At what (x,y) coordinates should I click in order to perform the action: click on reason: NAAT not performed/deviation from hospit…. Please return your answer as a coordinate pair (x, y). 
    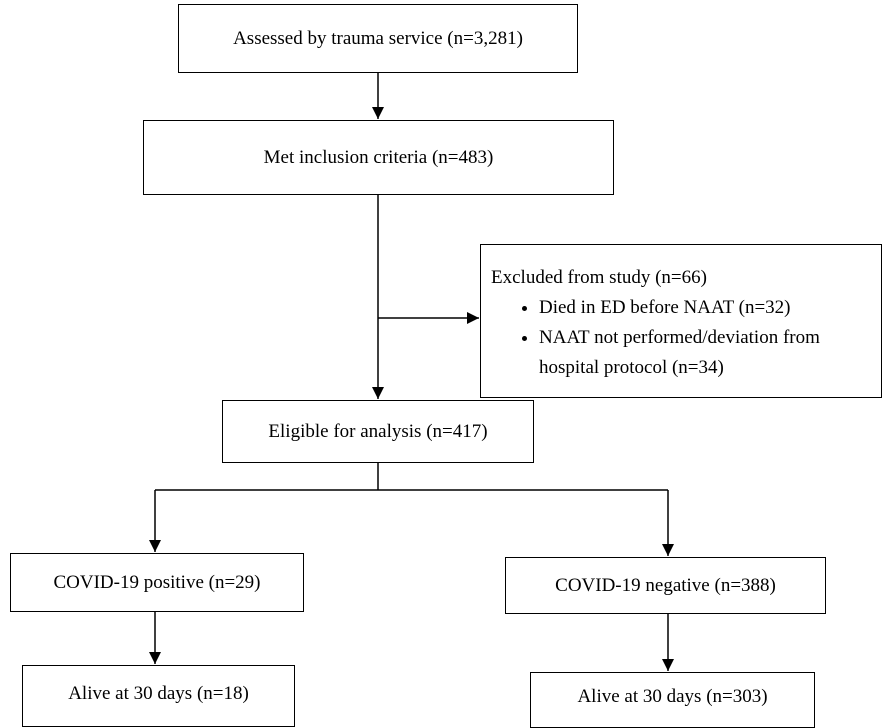
    Looking at the image, I should click on (689, 353).